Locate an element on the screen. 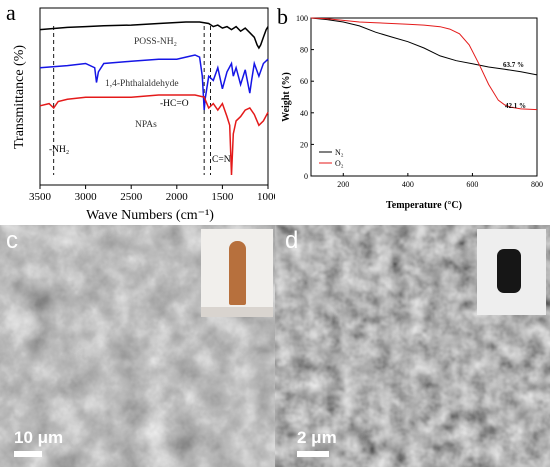 This screenshot has width=550, height=467. x-tick-label: 600 is located at coordinates (472, 184).